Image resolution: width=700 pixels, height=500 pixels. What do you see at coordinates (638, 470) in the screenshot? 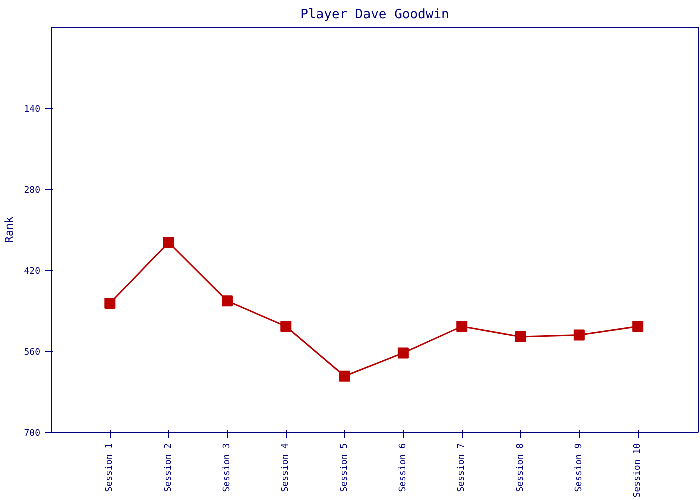
I see `x-tick-label: Session 10` at bounding box center [638, 470].